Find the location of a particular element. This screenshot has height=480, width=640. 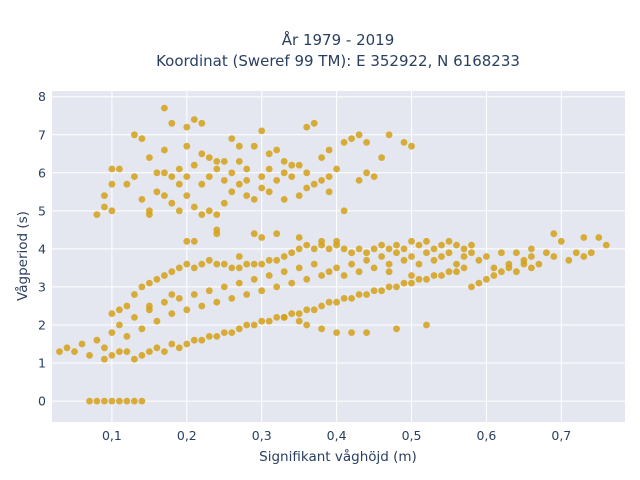

x-axis-title: Signifikant våghöjd (m) is located at coordinates (338, 456).